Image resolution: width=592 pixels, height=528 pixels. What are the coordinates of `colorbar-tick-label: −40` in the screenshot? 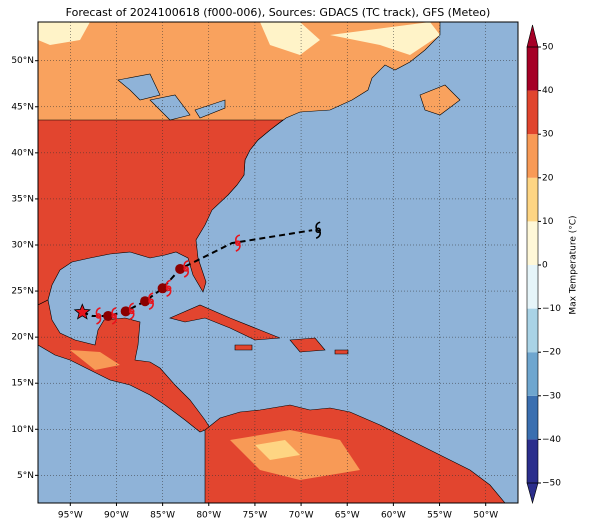 It's located at (551, 440).